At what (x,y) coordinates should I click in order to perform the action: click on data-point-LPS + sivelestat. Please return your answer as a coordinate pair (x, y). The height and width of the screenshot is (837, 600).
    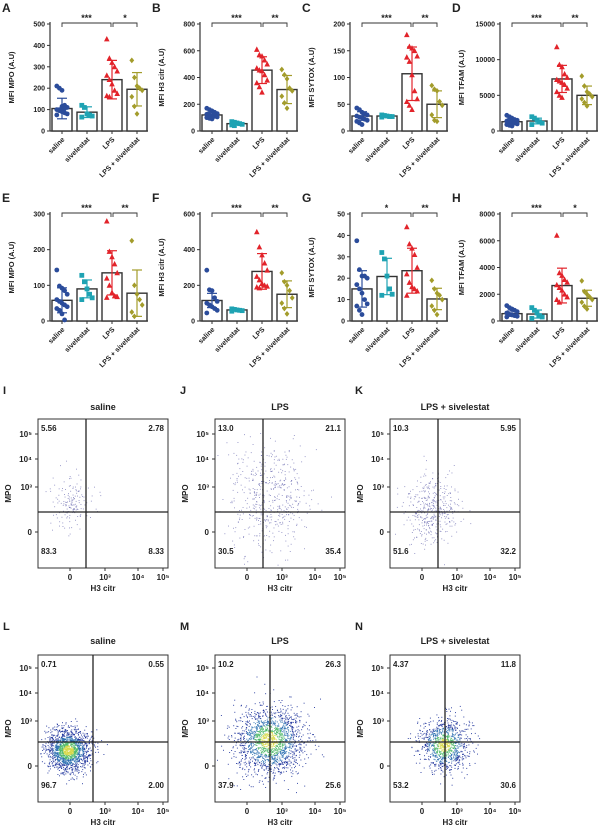
    Looking at the image, I should click on (132, 60).